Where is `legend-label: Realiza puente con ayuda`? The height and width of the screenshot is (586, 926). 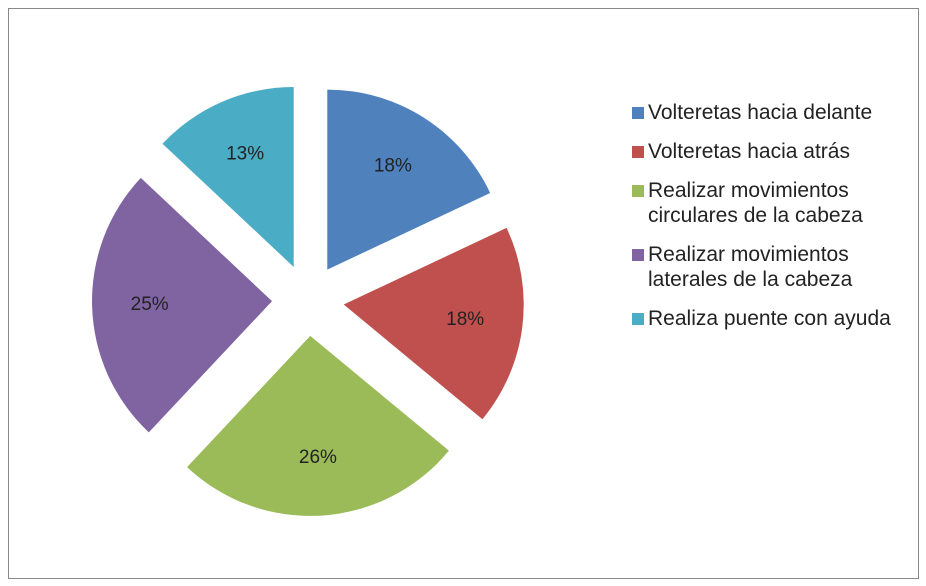 legend-label: Realiza puente con ayuda is located at coordinates (769, 318).